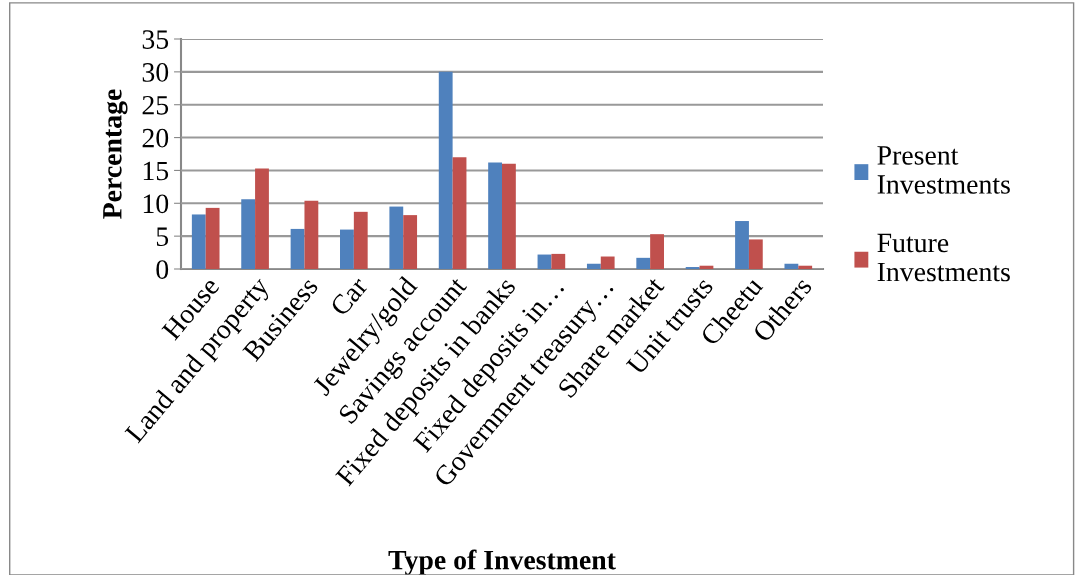 Image resolution: width=1079 pixels, height=575 pixels. Describe the element at coordinates (162, 237) in the screenshot. I see `y-tick-label: 5` at that location.